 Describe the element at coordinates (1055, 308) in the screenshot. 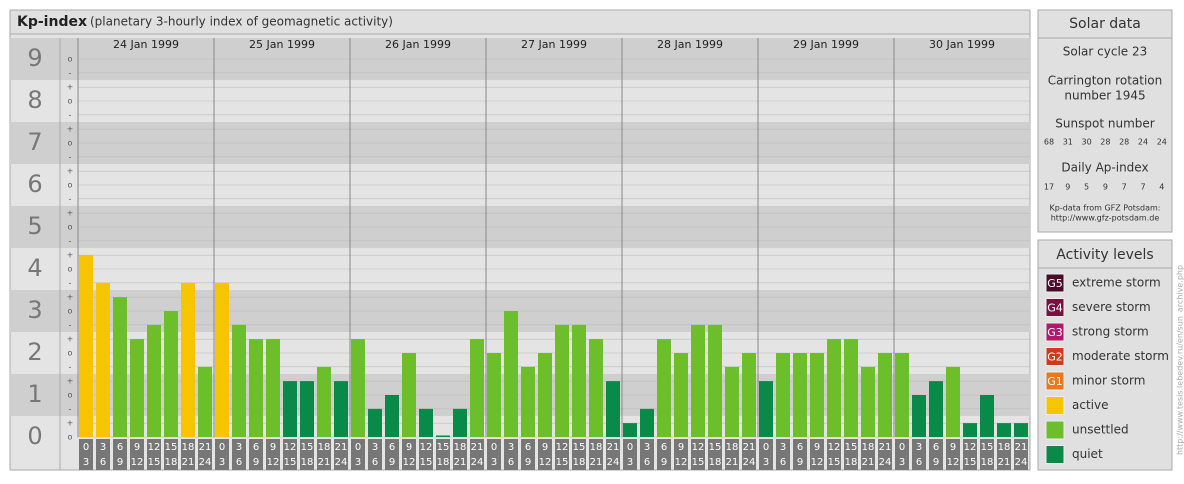

I see `level-badge: G4` at that location.